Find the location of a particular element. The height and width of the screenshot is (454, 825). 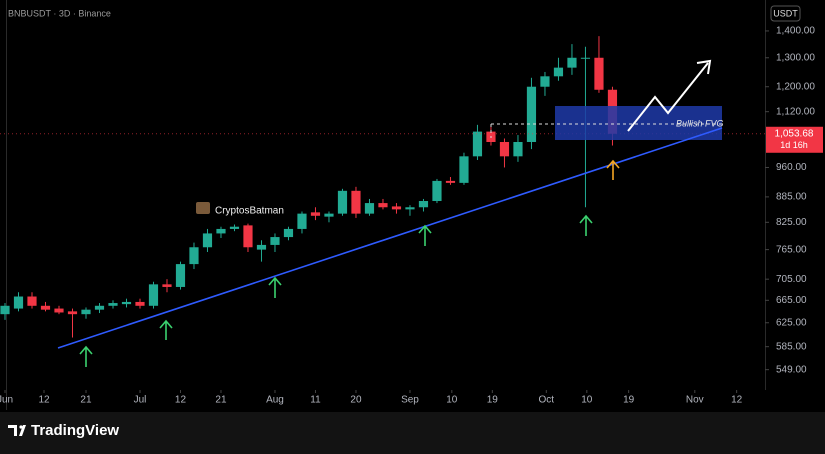

fvg-zone is located at coordinates (638, 123).